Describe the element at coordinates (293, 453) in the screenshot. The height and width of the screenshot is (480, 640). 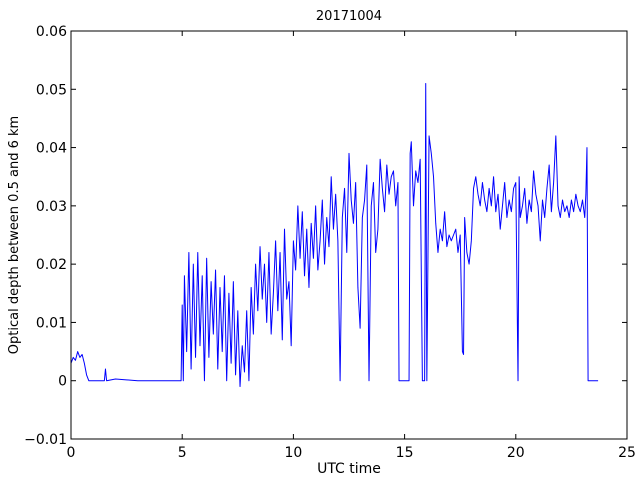
I see `x-tick-label: 10` at that location.